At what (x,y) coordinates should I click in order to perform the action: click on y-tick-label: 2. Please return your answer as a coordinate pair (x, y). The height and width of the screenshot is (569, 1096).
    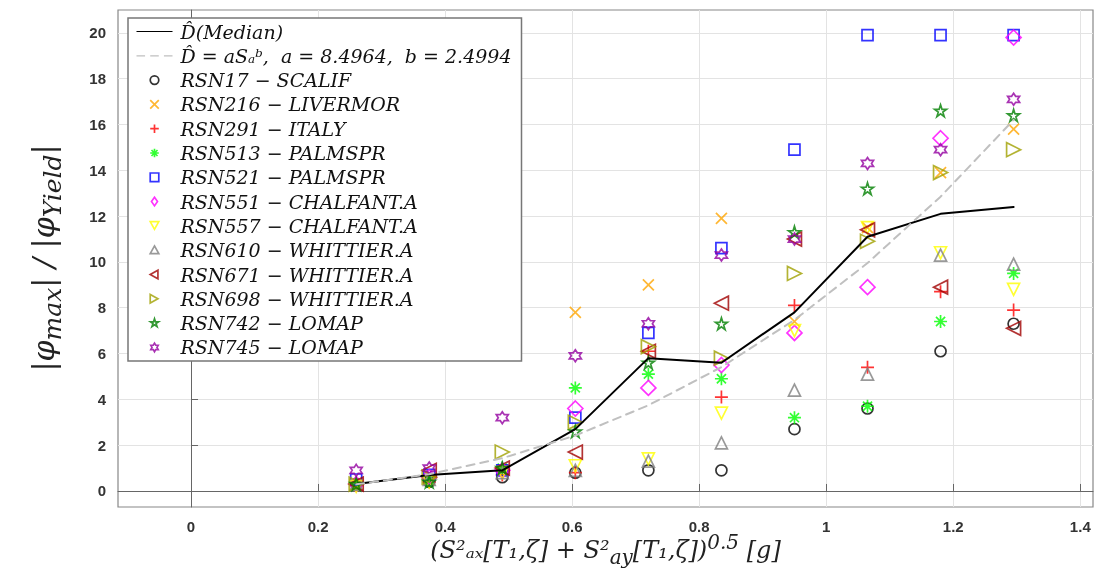
    Looking at the image, I should click on (101, 445).